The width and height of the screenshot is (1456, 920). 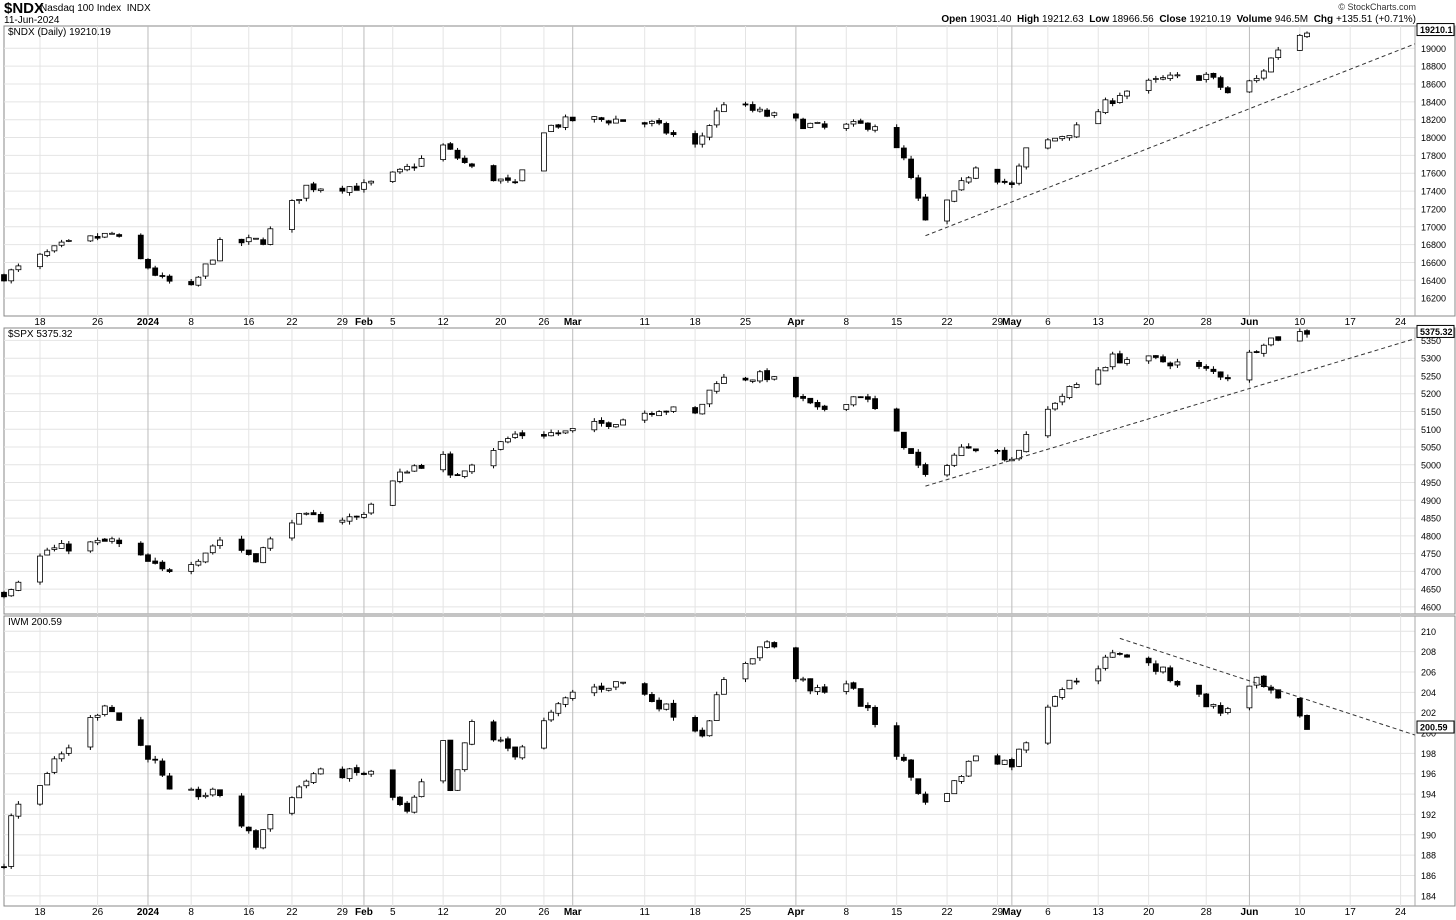 What do you see at coordinates (1428, 896) in the screenshot?
I see `y-tick-label: 184` at bounding box center [1428, 896].